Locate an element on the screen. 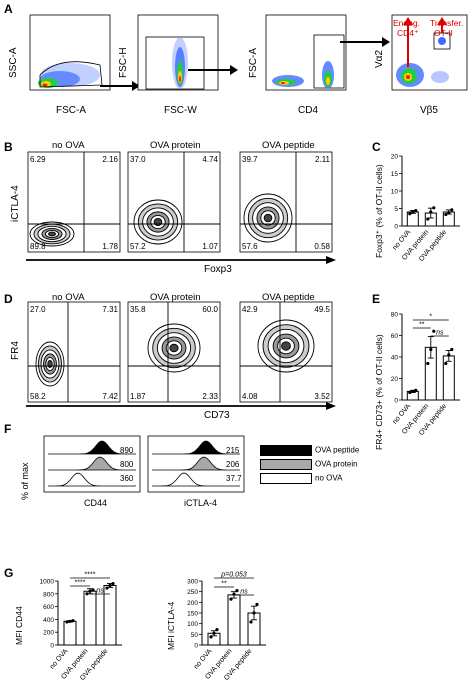  f-legend-noova: no OVA is located at coordinates (301, 478).